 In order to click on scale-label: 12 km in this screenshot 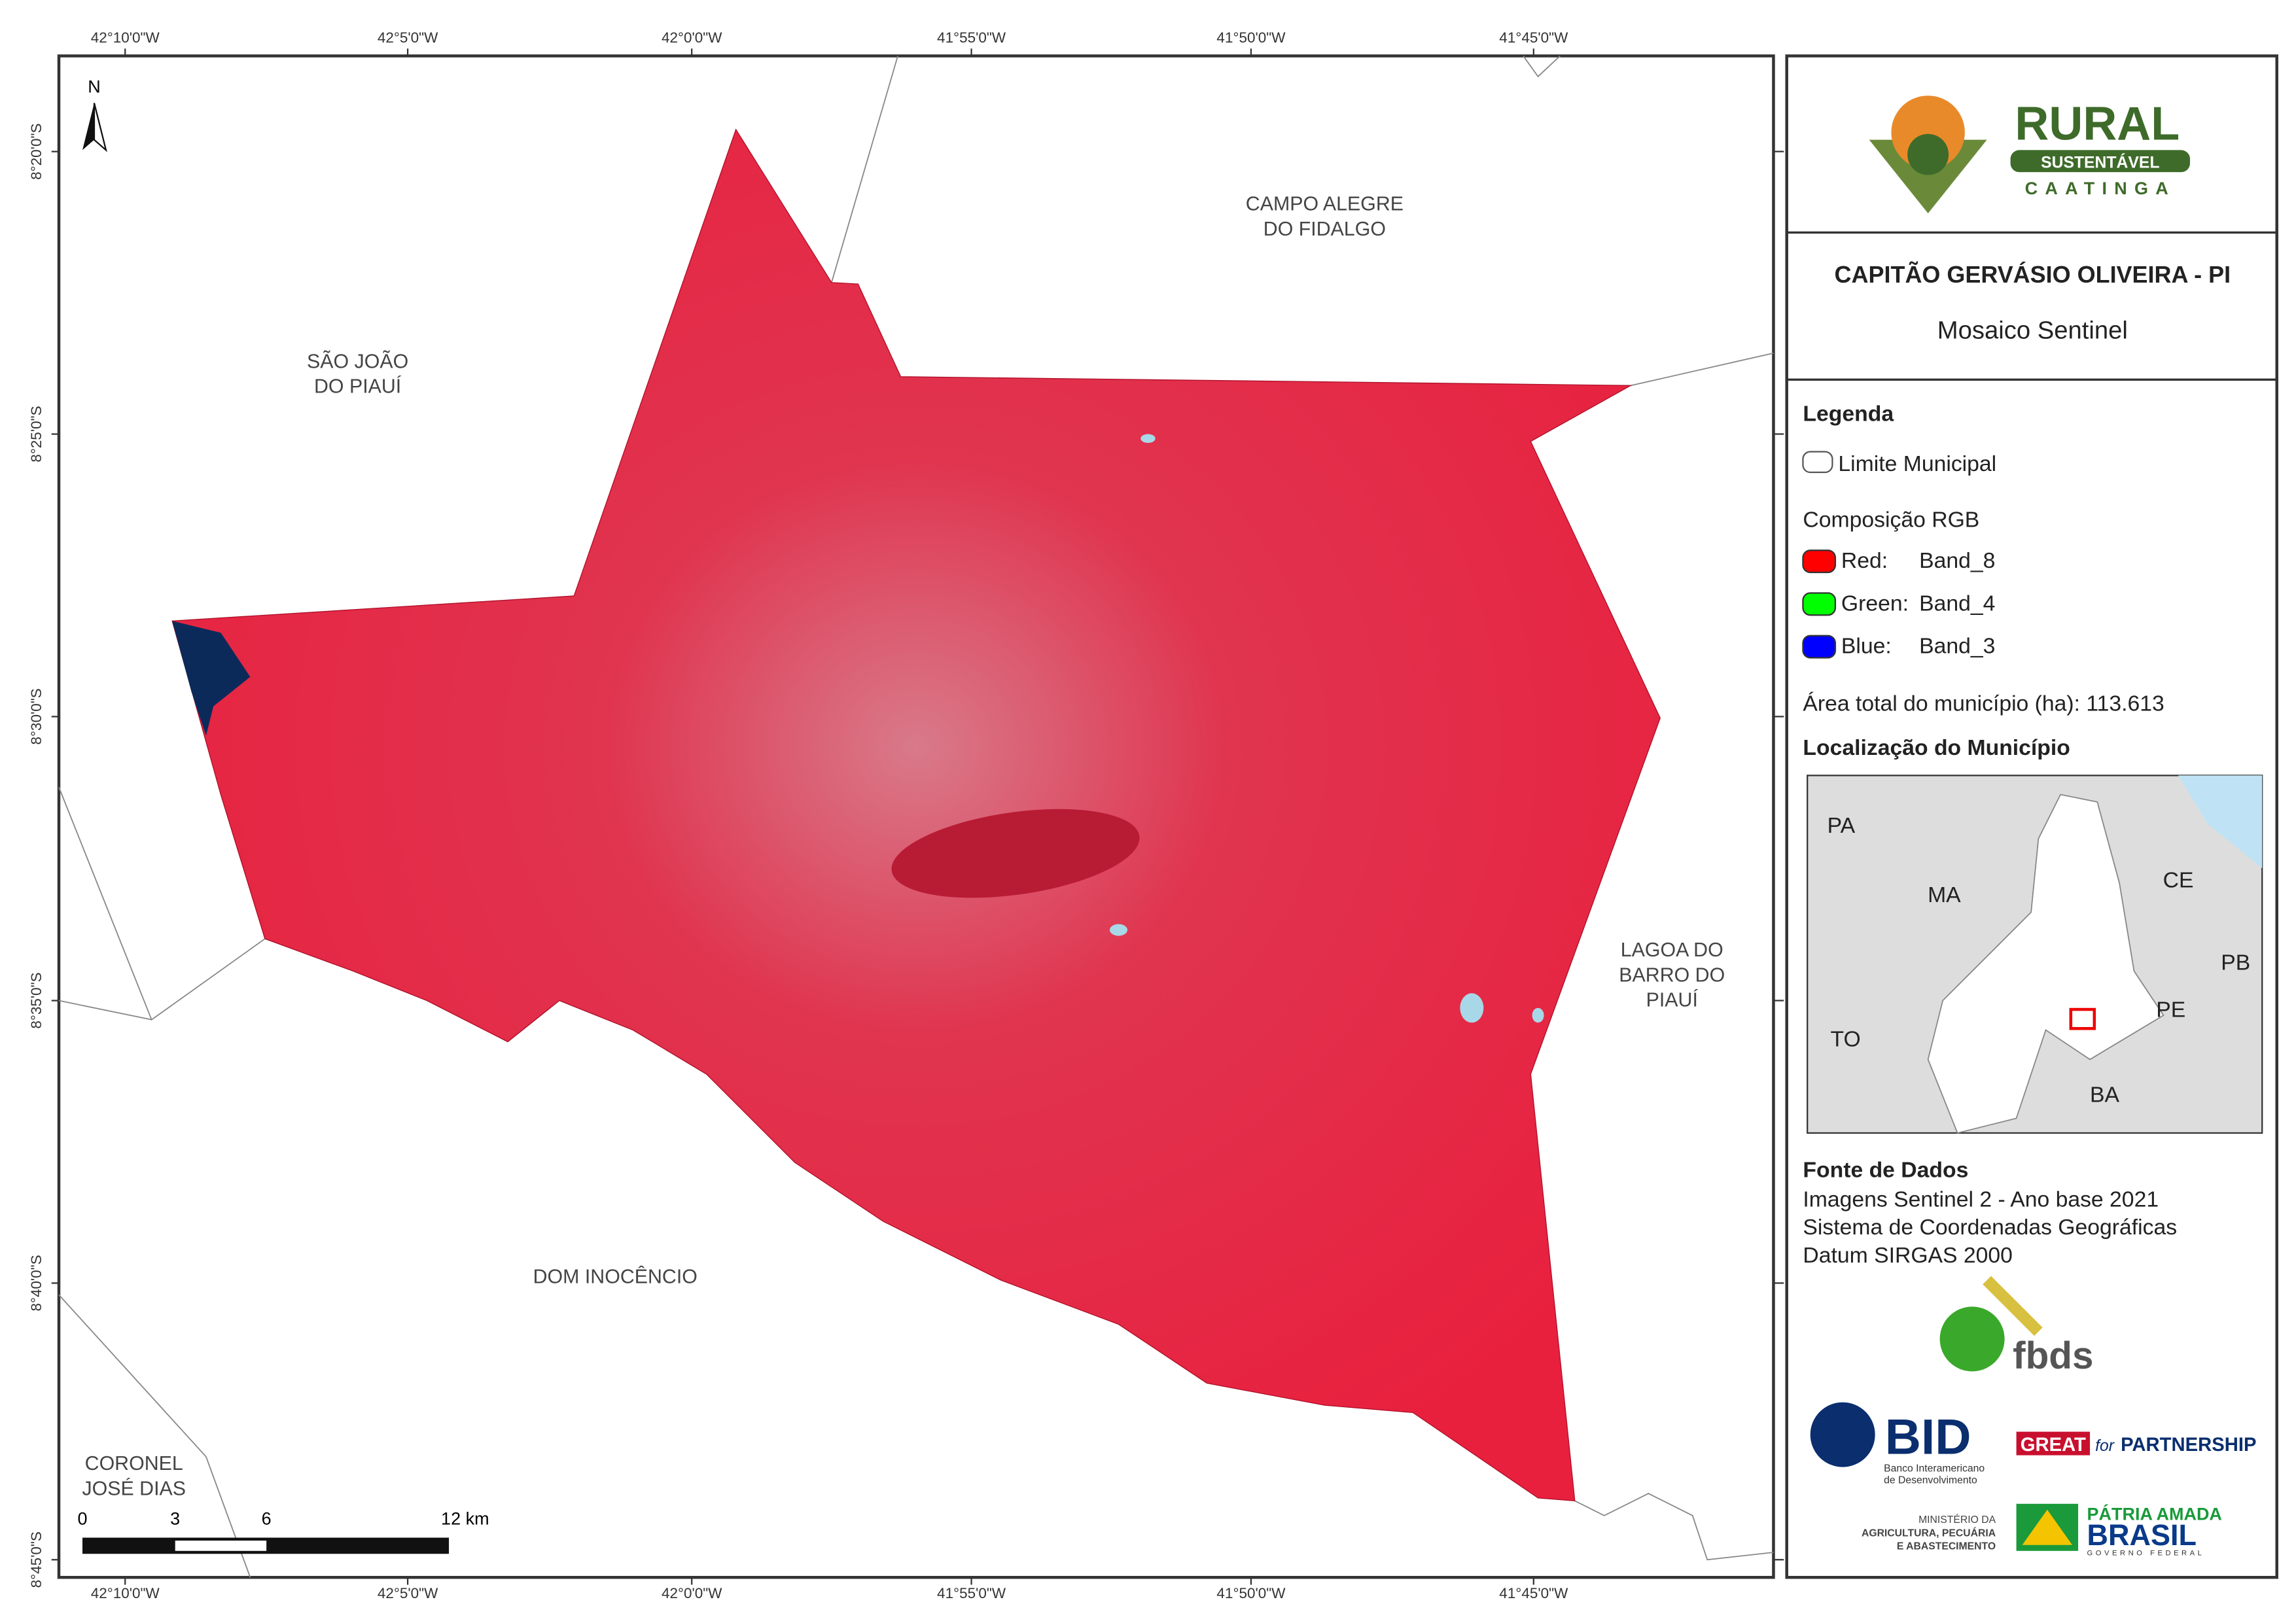, I will do `click(465, 1518)`.